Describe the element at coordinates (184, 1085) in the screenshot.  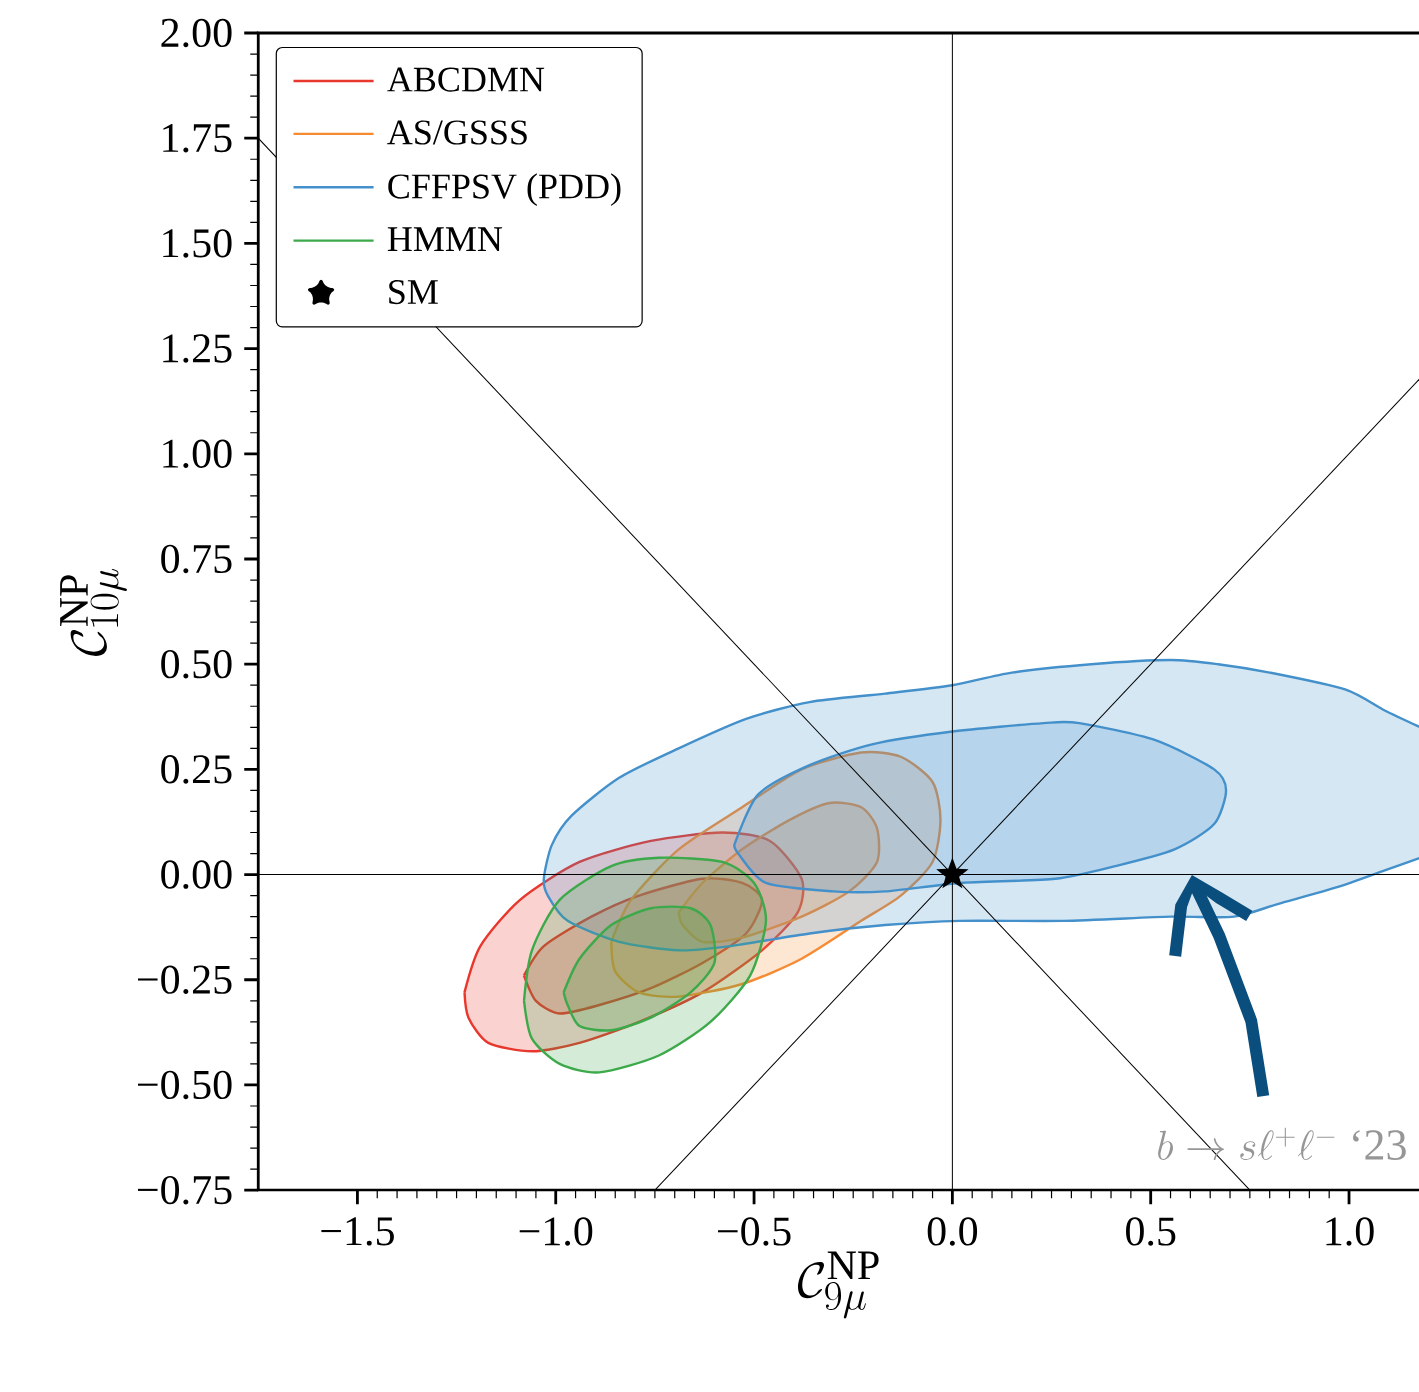
I see `y-tick-label: −0.50` at that location.